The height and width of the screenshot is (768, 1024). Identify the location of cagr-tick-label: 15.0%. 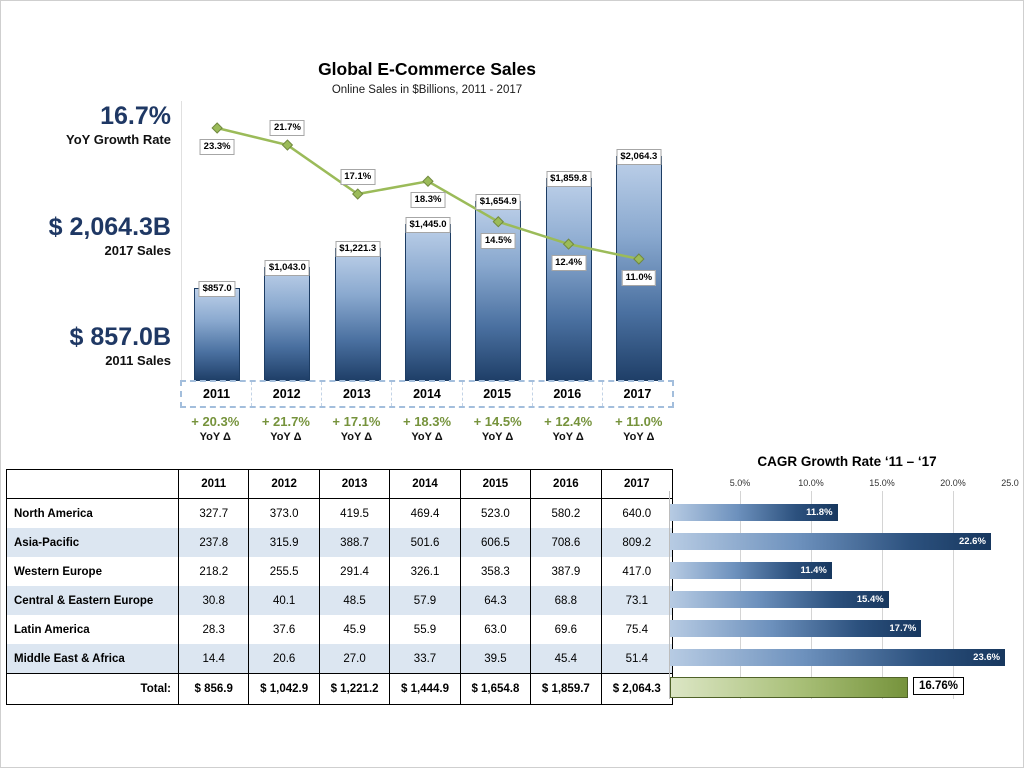
(882, 483).